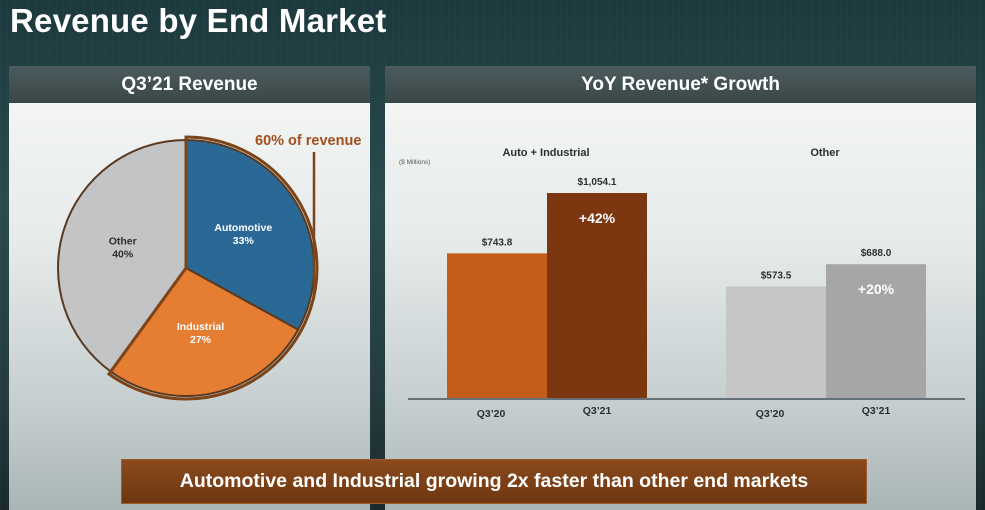 The image size is (985, 510). I want to click on revenue-callout: 60% of revenue, so click(308, 141).